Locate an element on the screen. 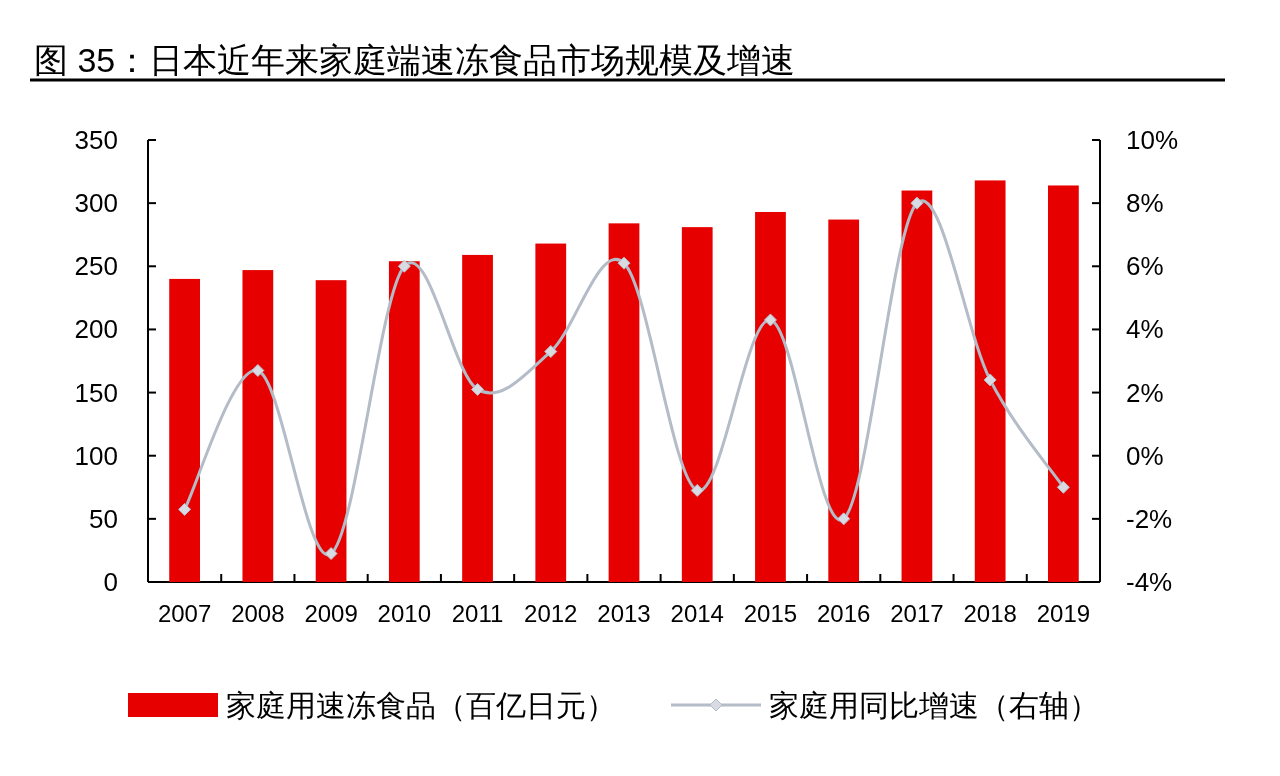  x-tick-label: 2007 is located at coordinates (184, 613).